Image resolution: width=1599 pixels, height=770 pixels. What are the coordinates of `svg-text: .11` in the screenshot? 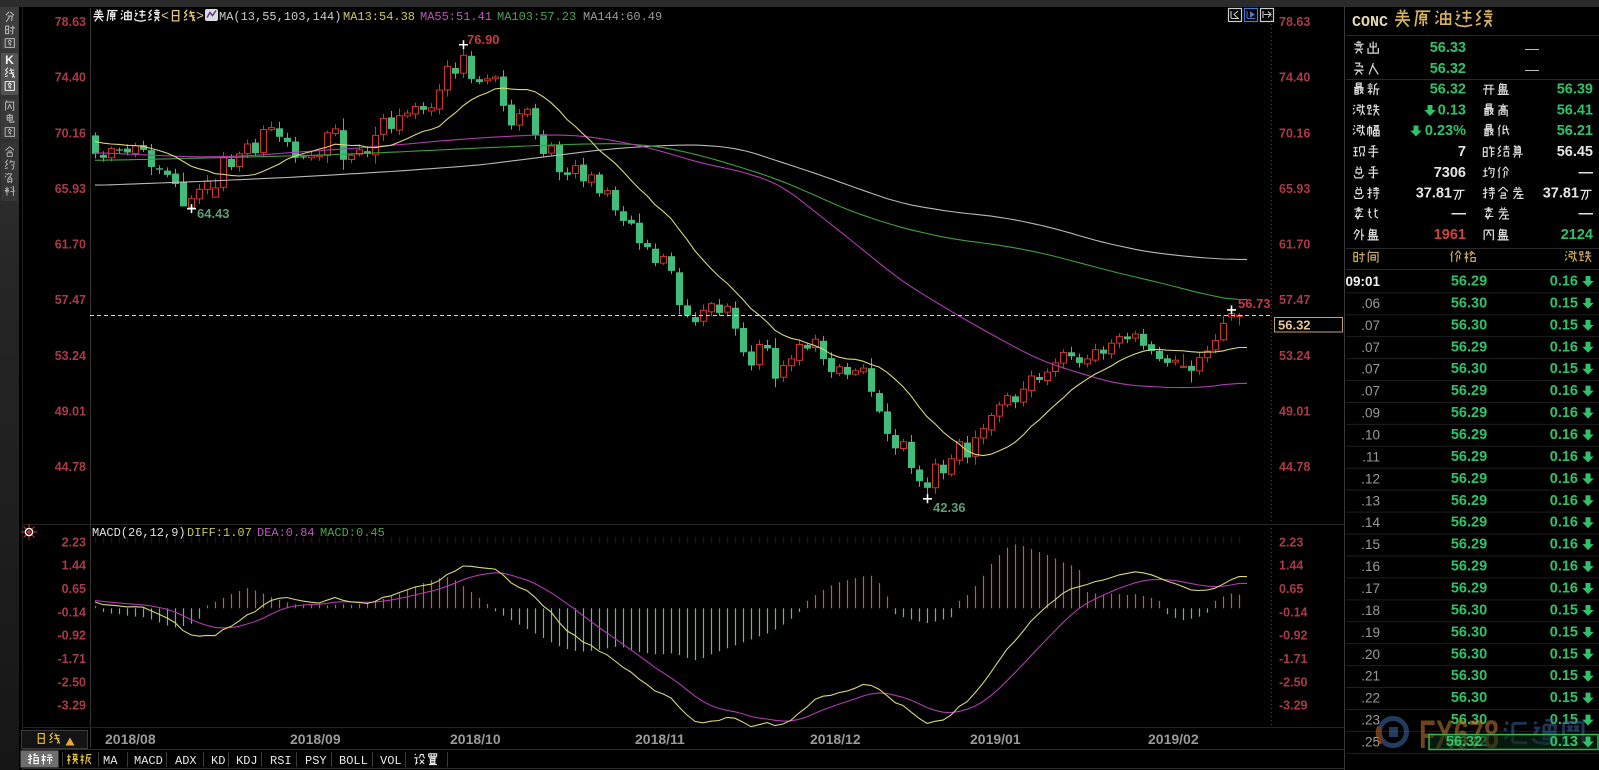 It's located at (1371, 456).